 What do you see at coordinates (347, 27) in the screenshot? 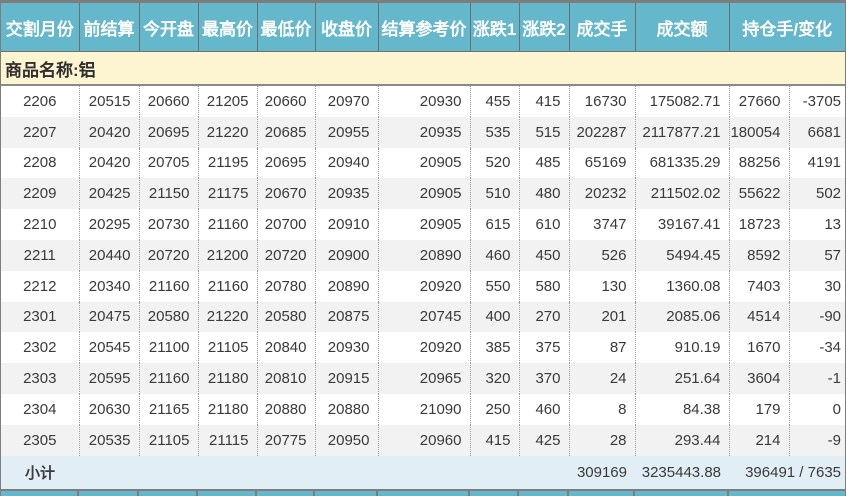
I see `column-header-close: 收盘价` at bounding box center [347, 27].